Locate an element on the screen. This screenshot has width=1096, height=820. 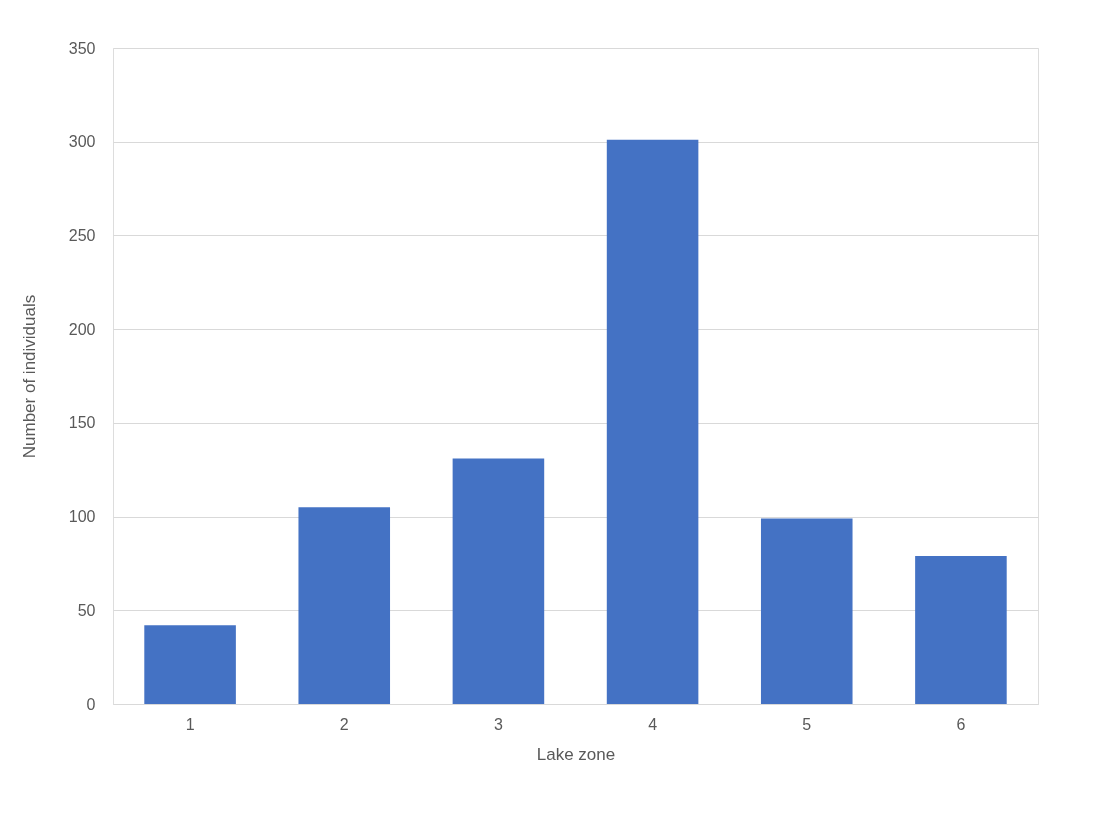
y-tick-label: 200 is located at coordinates (82, 329).